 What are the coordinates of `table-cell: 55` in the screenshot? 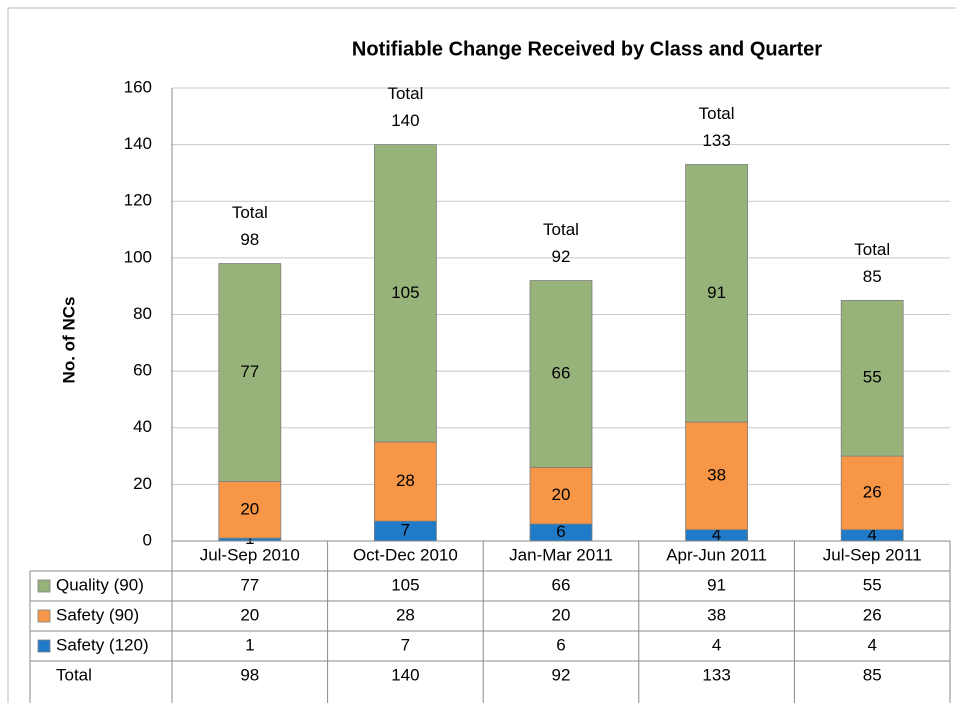 It's located at (872, 584).